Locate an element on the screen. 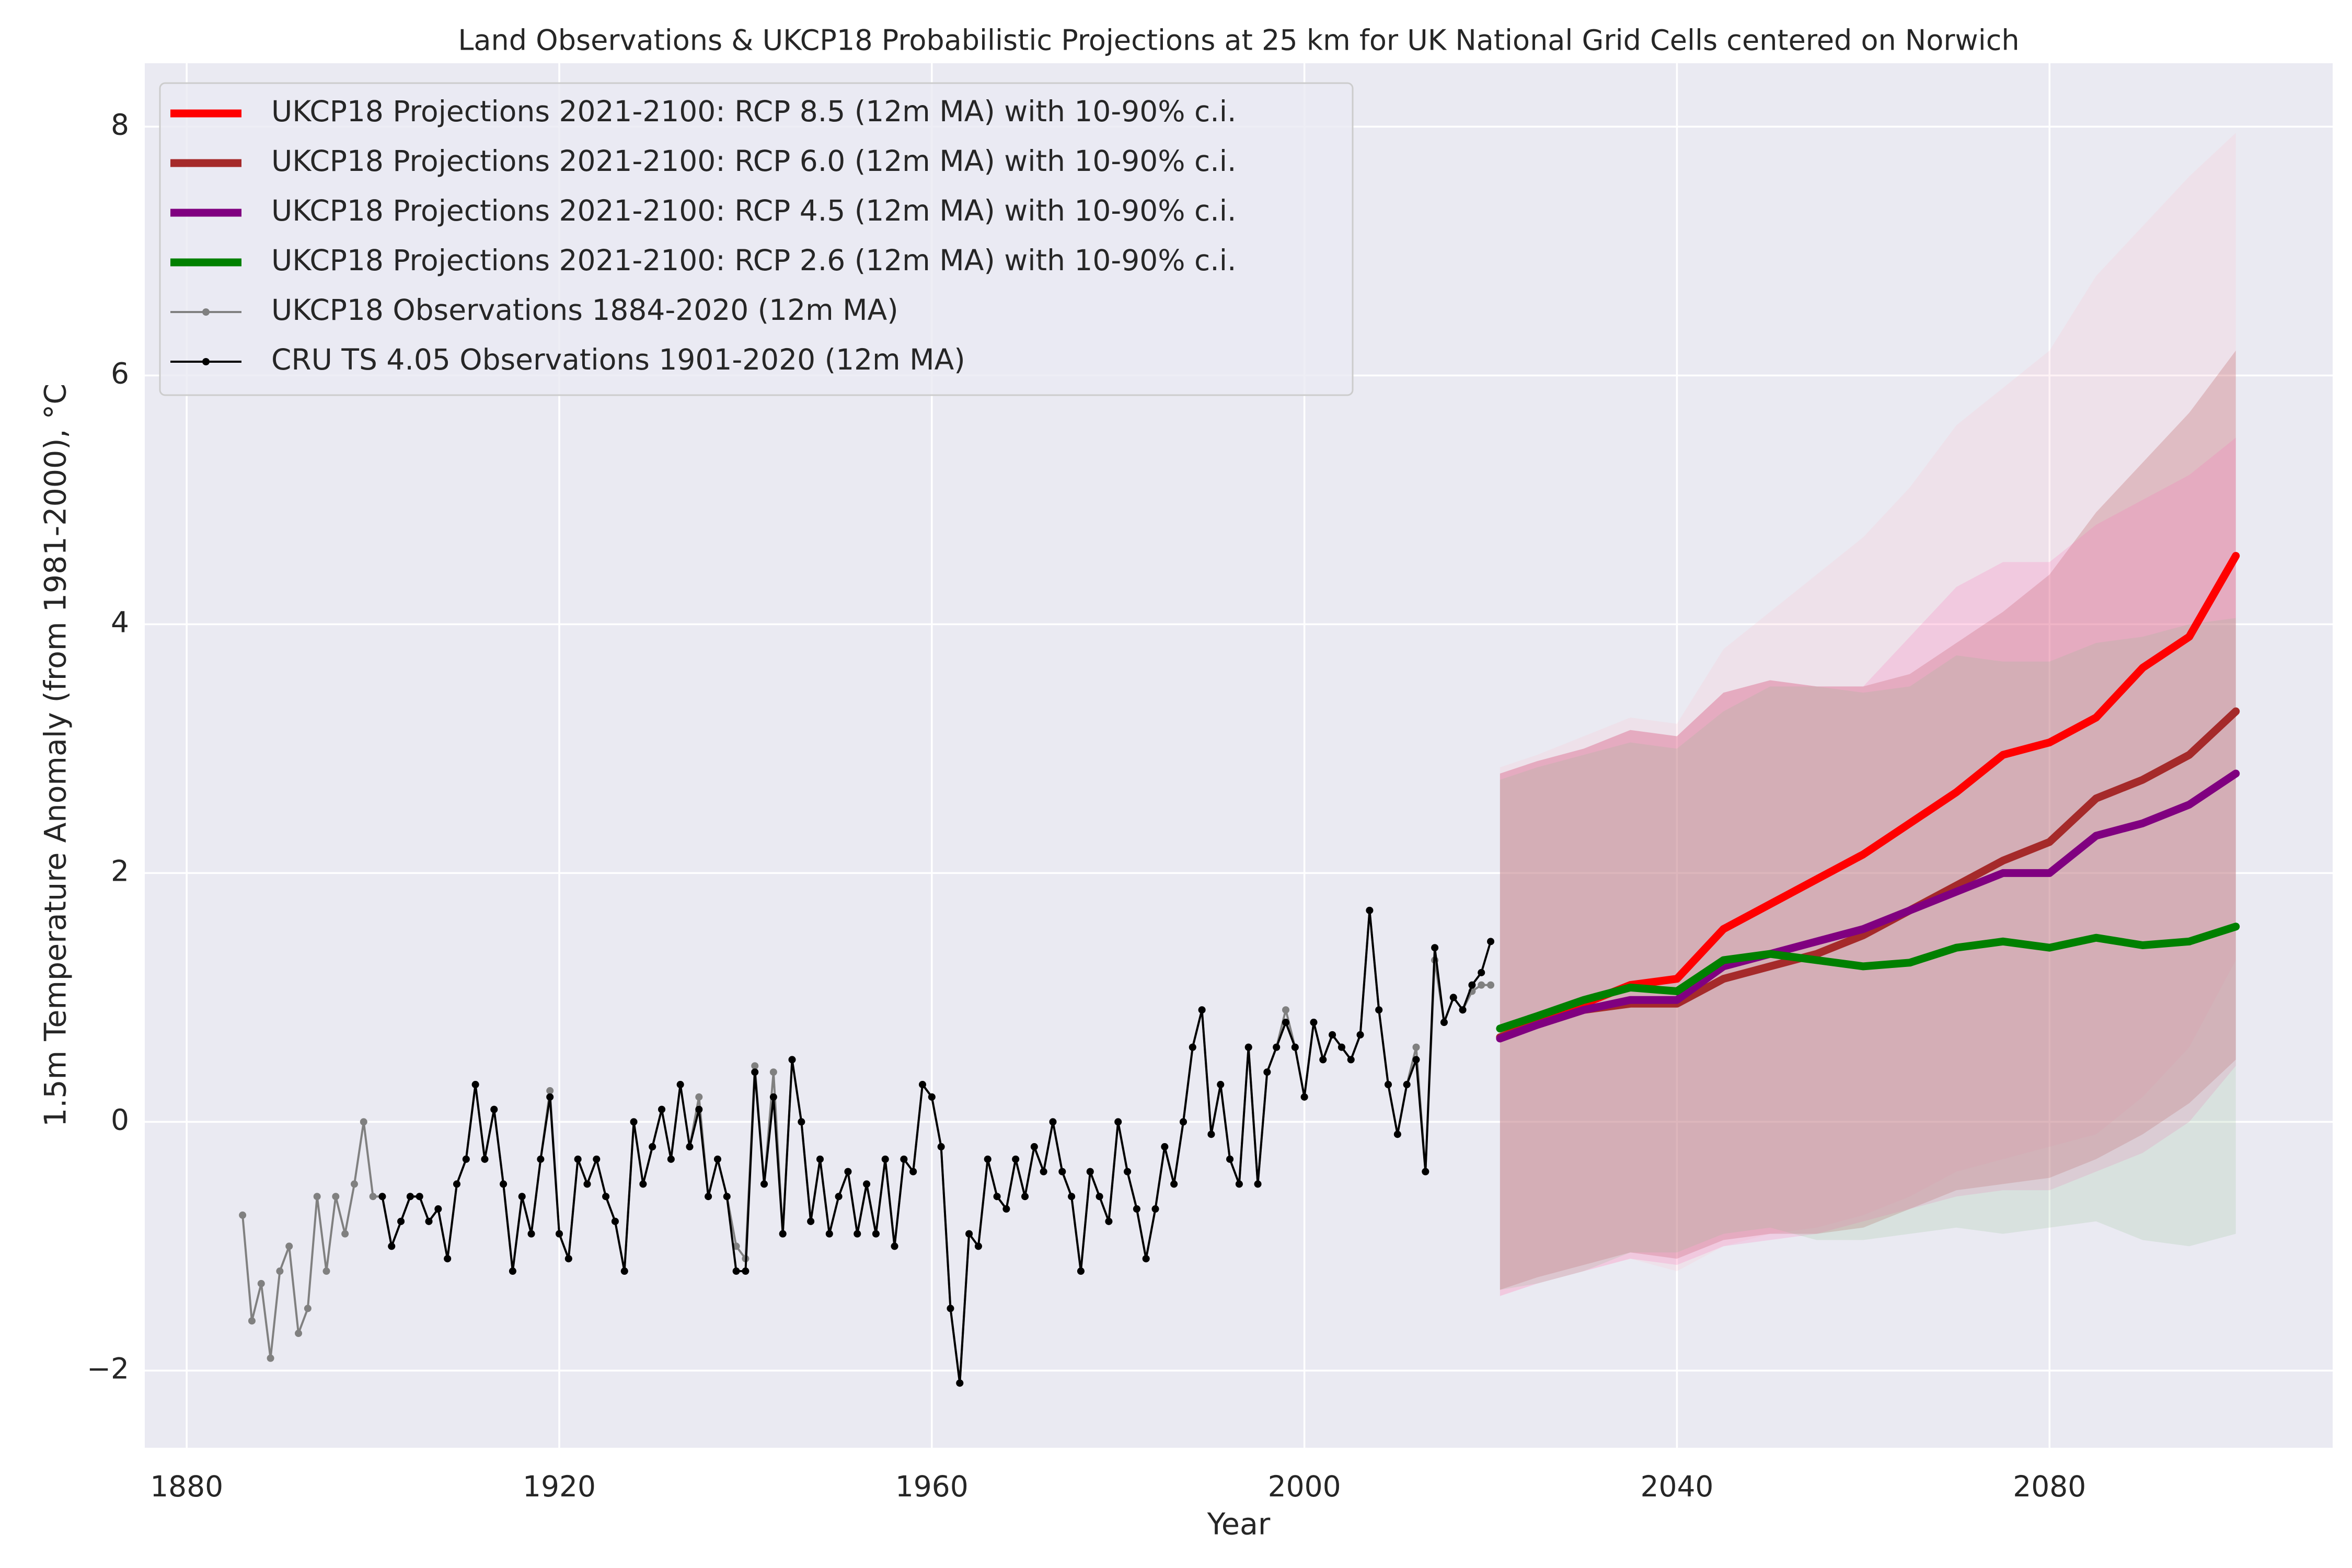  x-tick-label: 1880 is located at coordinates (186, 1486).